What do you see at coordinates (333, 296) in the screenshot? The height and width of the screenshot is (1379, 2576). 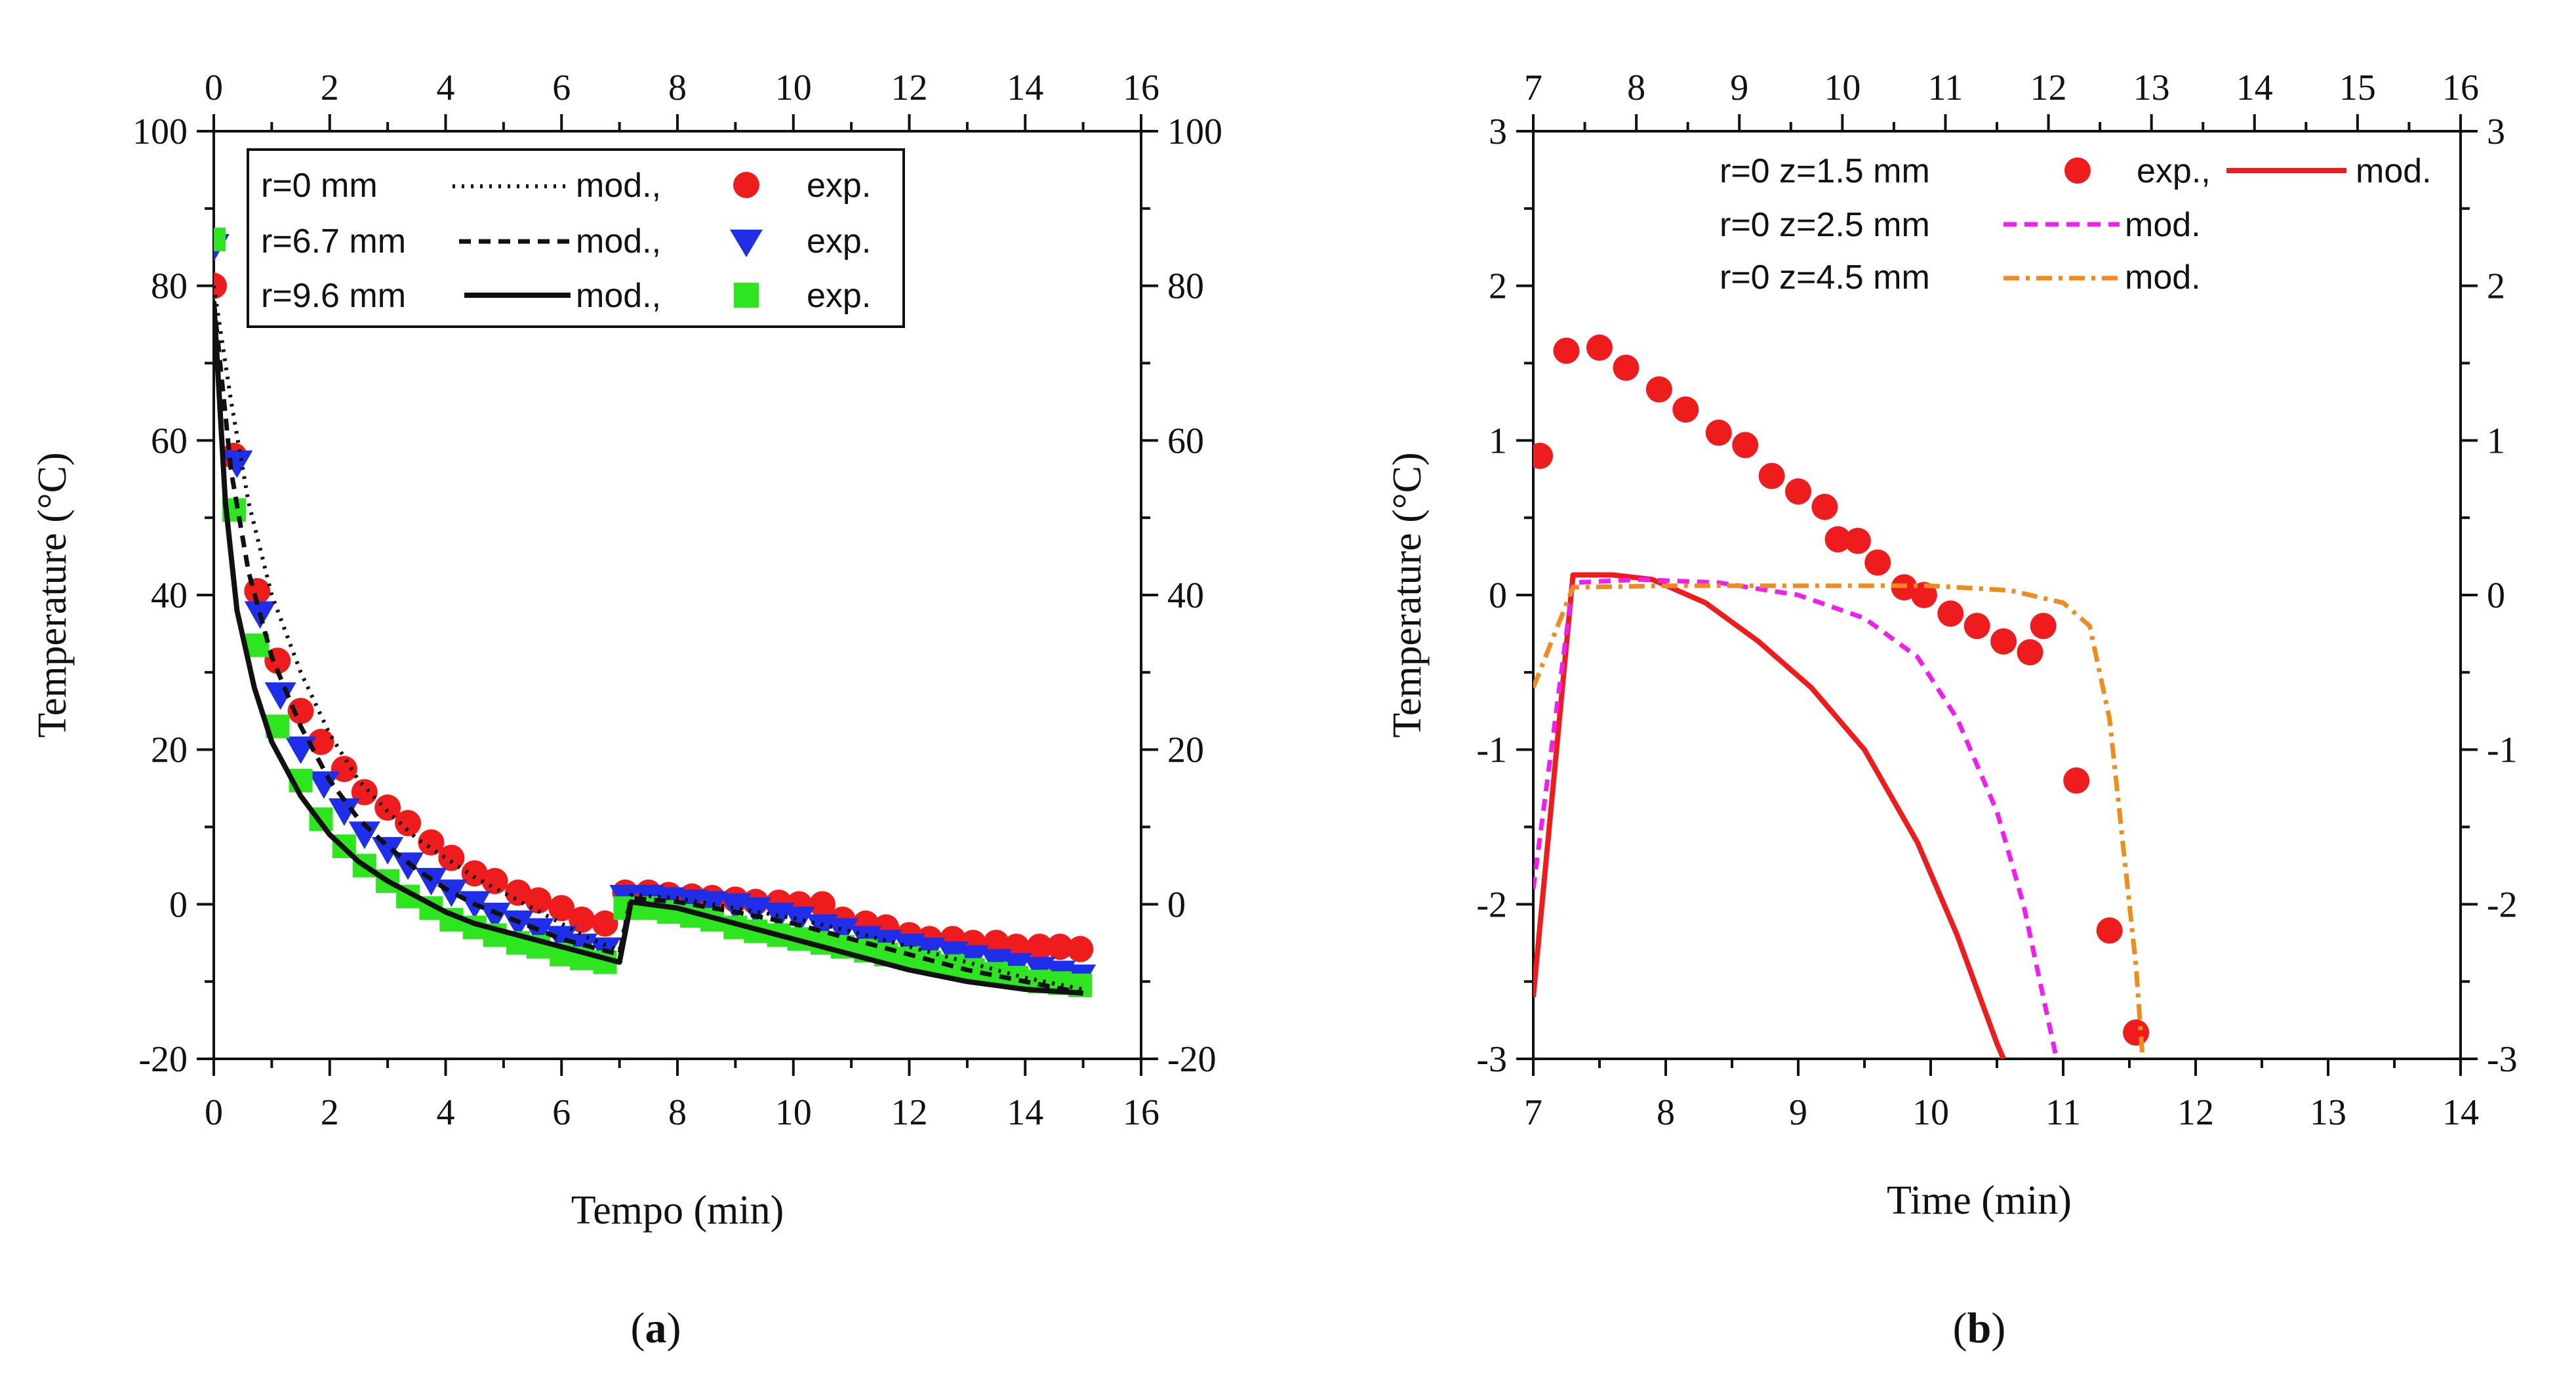 I see `legend-a-label-2: r=9.6 mm` at bounding box center [333, 296].